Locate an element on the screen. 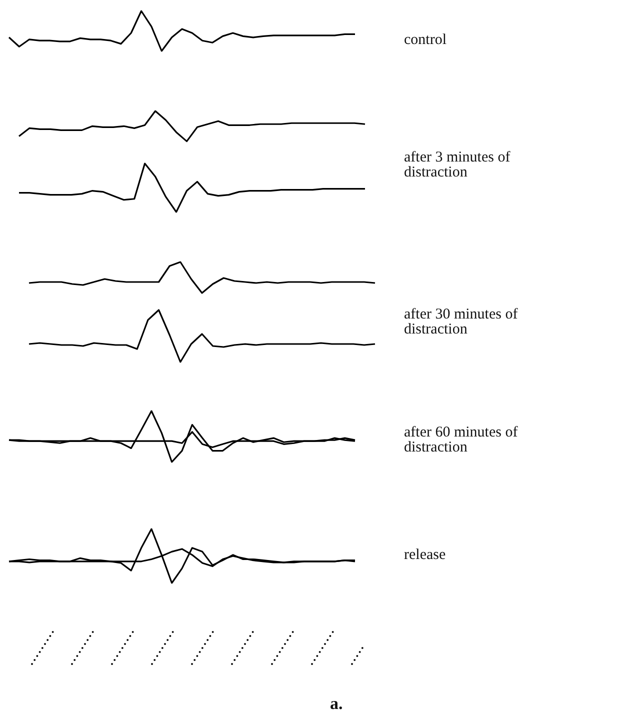 The image size is (633, 717). text: after 30 minutes of distraction is located at coordinates (461, 322).